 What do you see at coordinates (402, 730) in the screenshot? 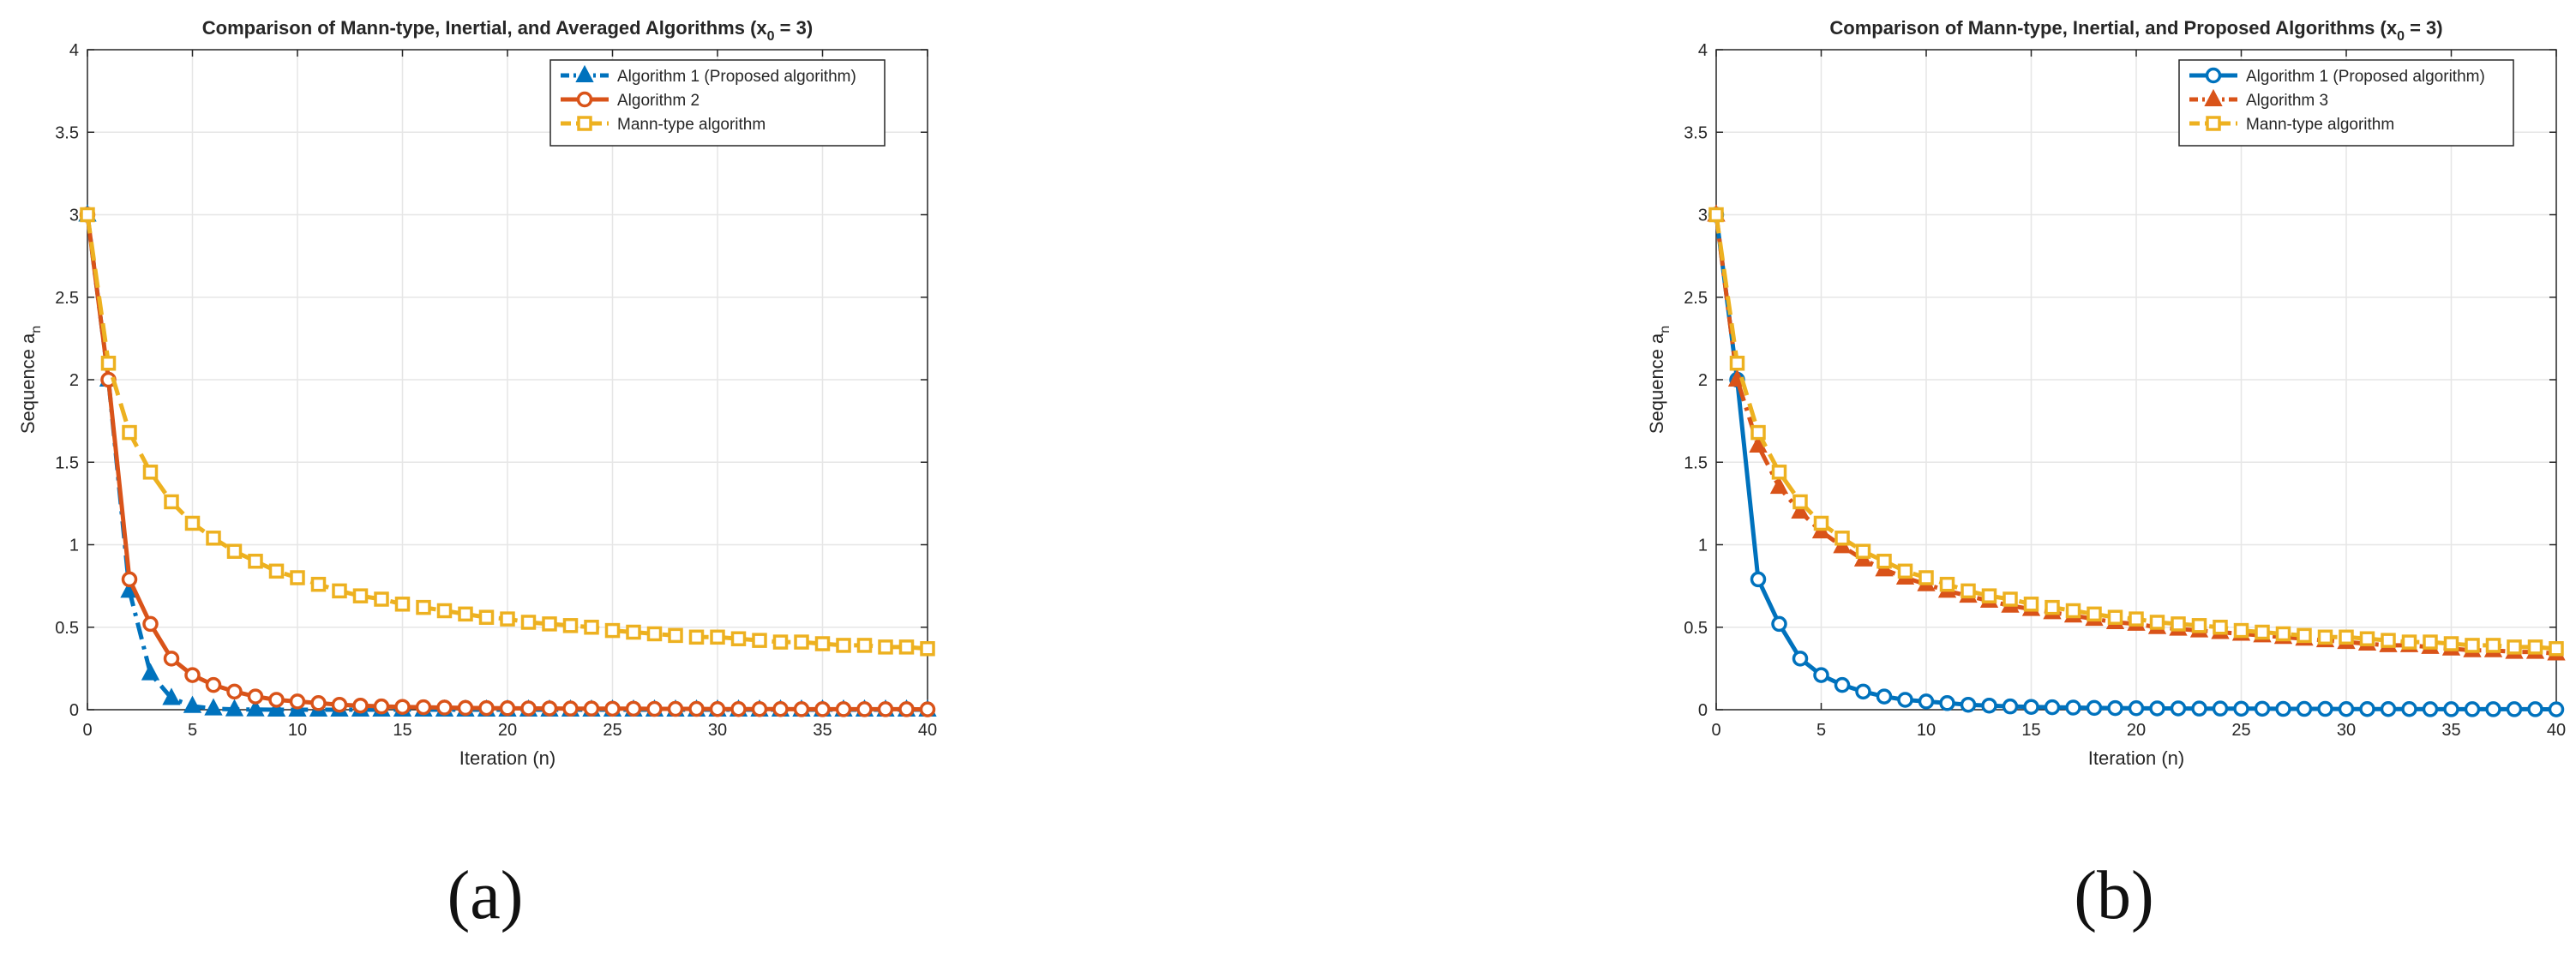
I see `x-tick-label: 15` at bounding box center [402, 730].